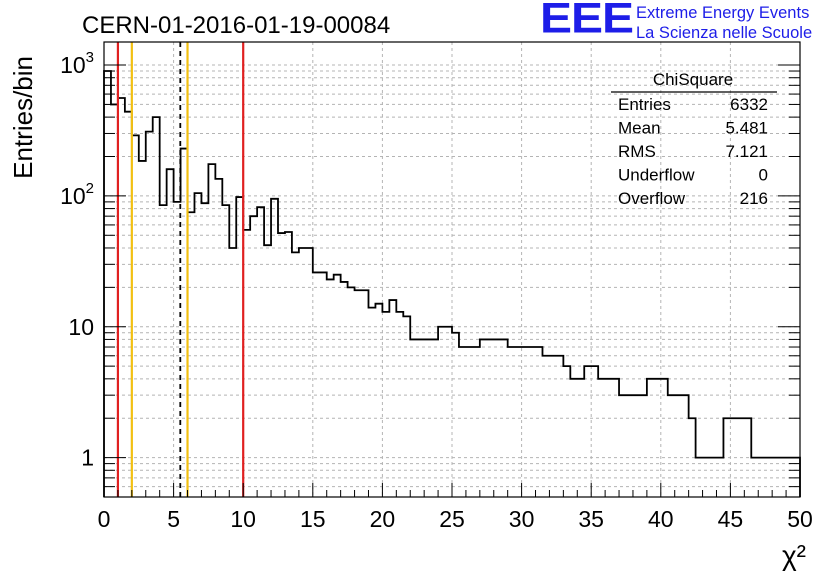  I want to click on stats-row-value: 0, so click(763, 175).